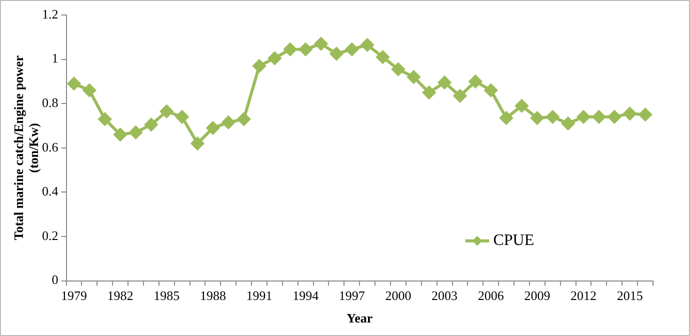 The width and height of the screenshot is (690, 336). Describe the element at coordinates (50, 146) in the screenshot. I see `y-tick-label: 0.6` at that location.